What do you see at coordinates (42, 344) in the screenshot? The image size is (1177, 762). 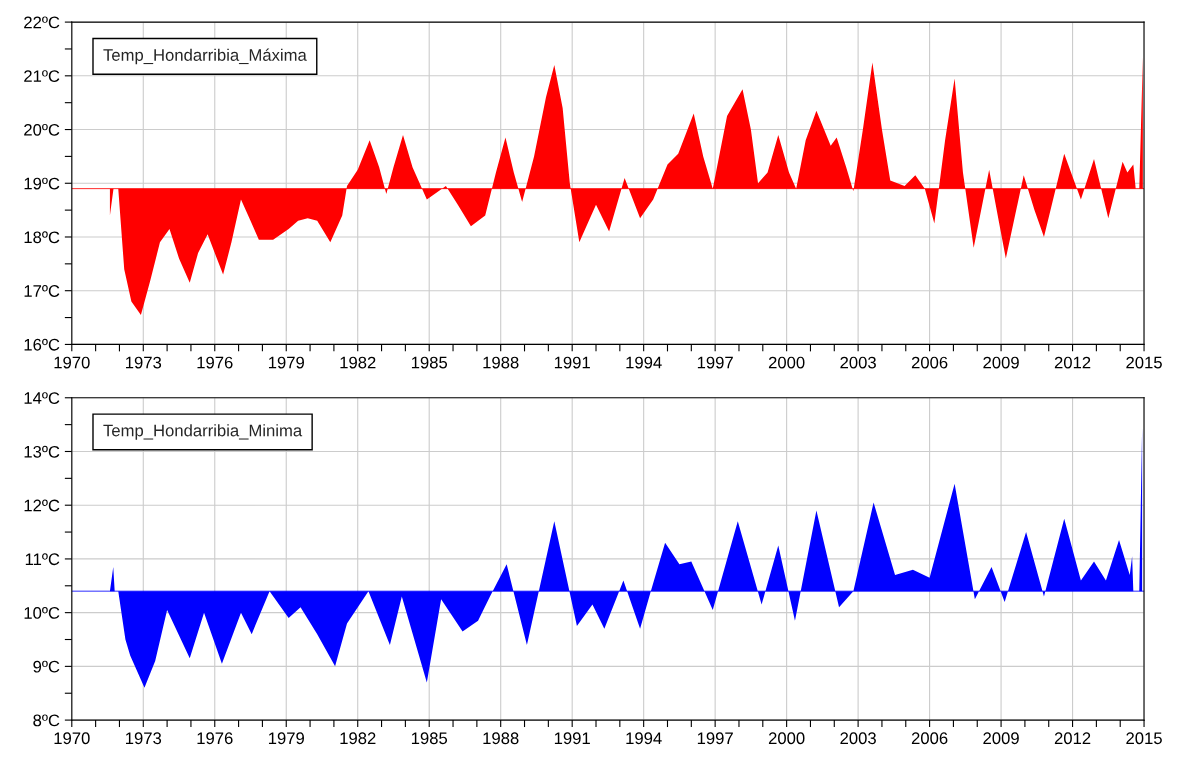 I see `y-tick-label: 16ºC` at bounding box center [42, 344].